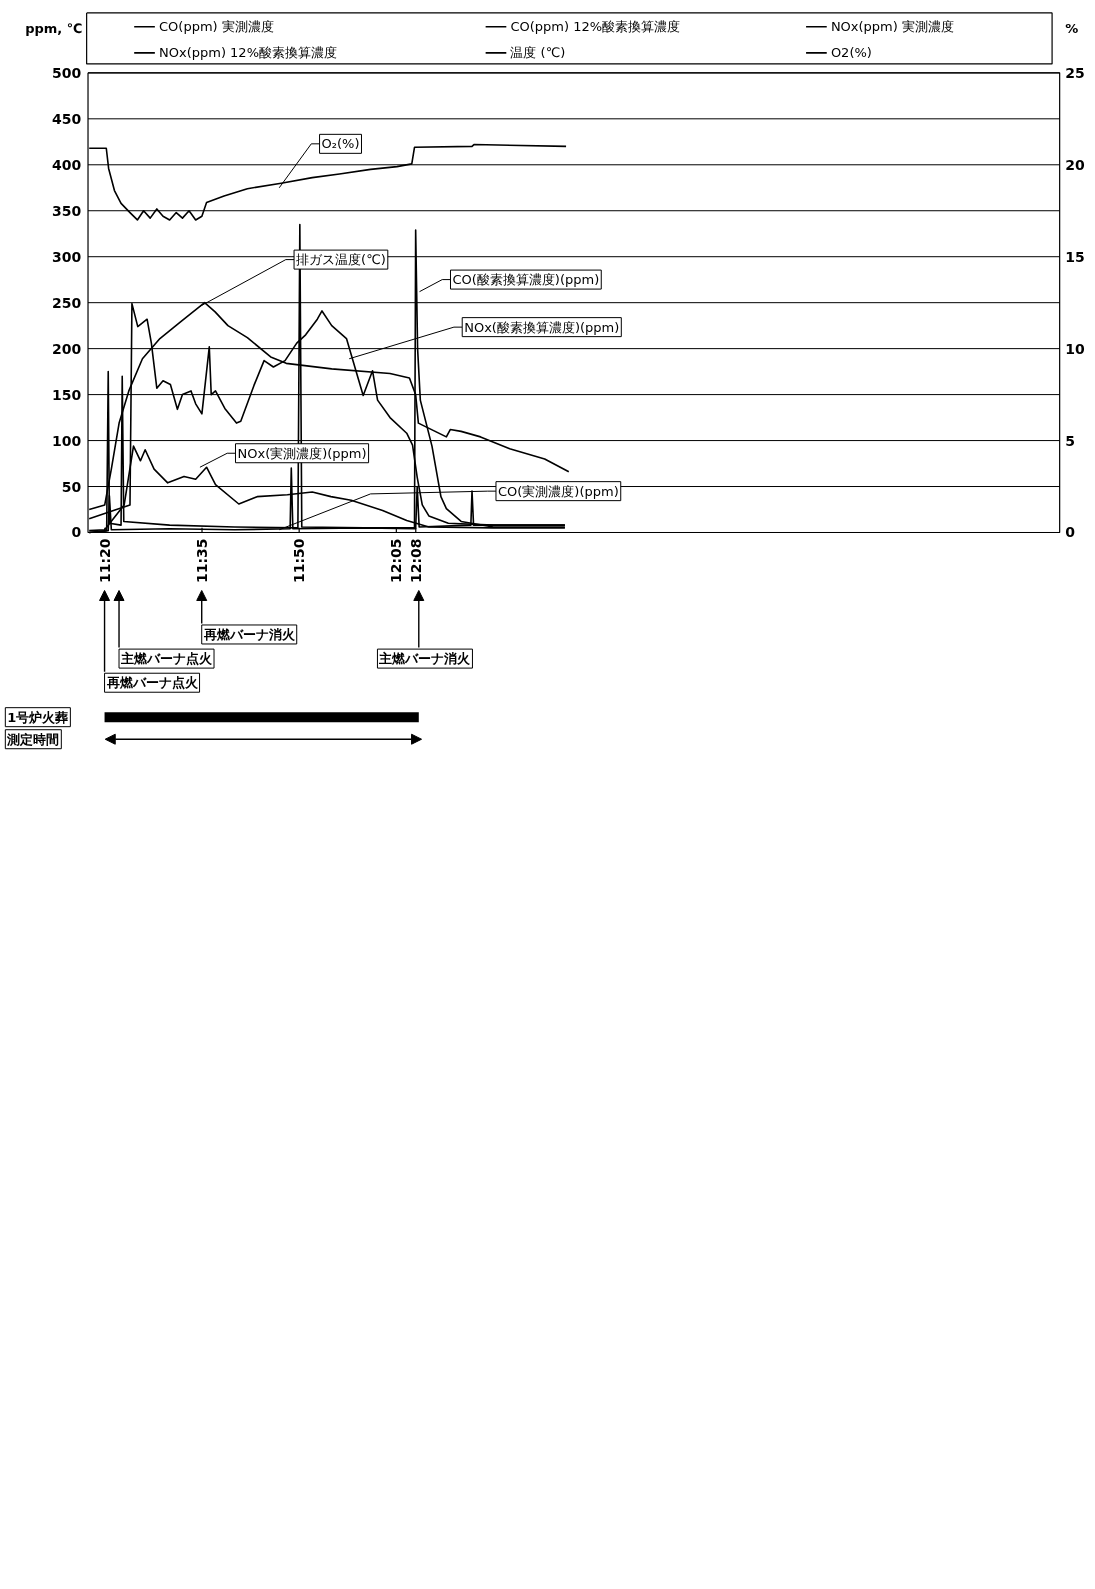 The height and width of the screenshot is (1589, 1095). What do you see at coordinates (152, 683) in the screenshot?
I see `text: 再燃バーナ点火` at bounding box center [152, 683].